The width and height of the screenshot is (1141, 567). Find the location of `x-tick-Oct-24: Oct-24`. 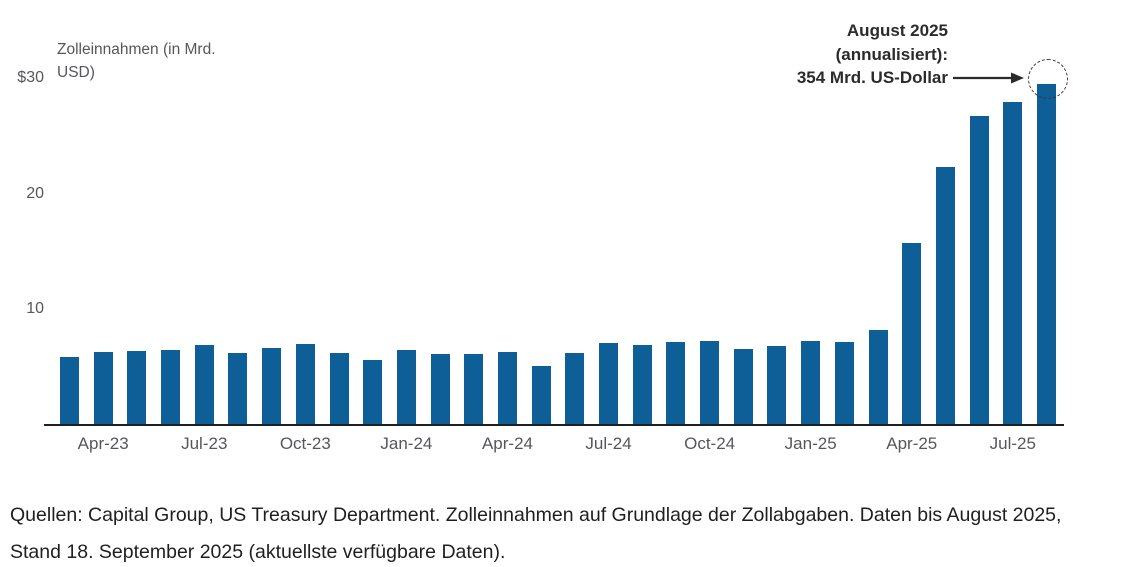

x-tick-Oct-24: Oct-24 is located at coordinates (710, 443).